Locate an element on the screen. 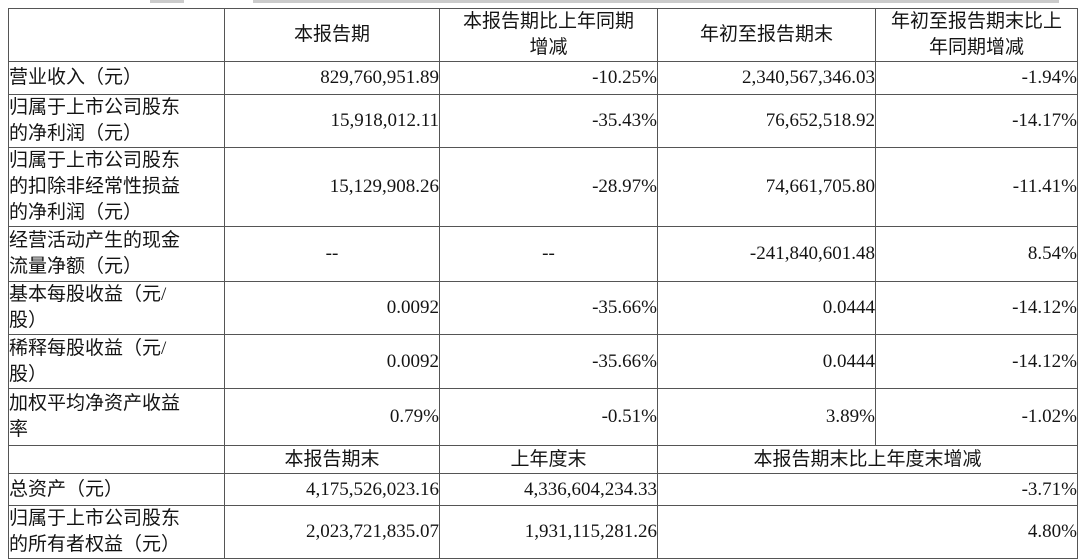  ytd-yoy-value: -1.02% is located at coordinates (976, 417).